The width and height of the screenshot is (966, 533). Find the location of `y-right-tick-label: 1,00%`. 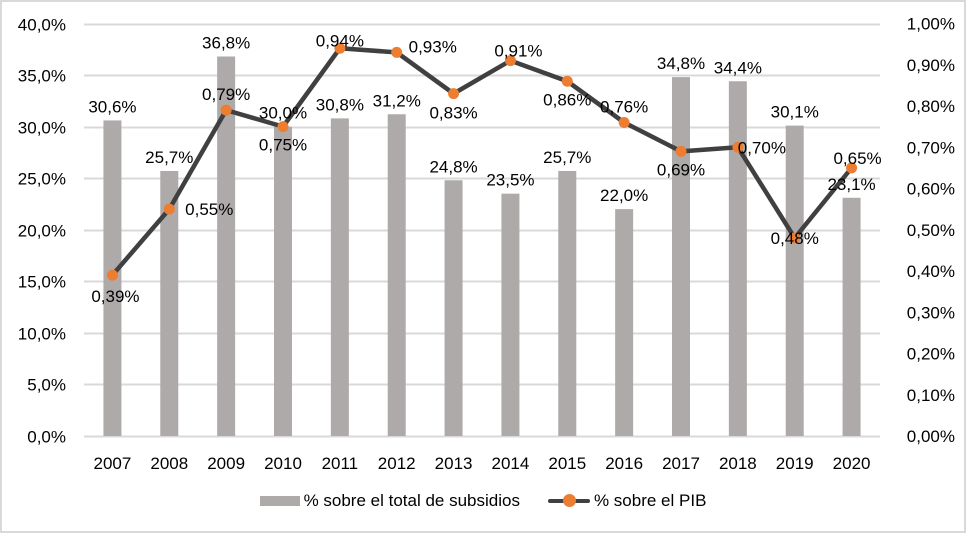

y-right-tick-label: 1,00% is located at coordinates (931, 24).